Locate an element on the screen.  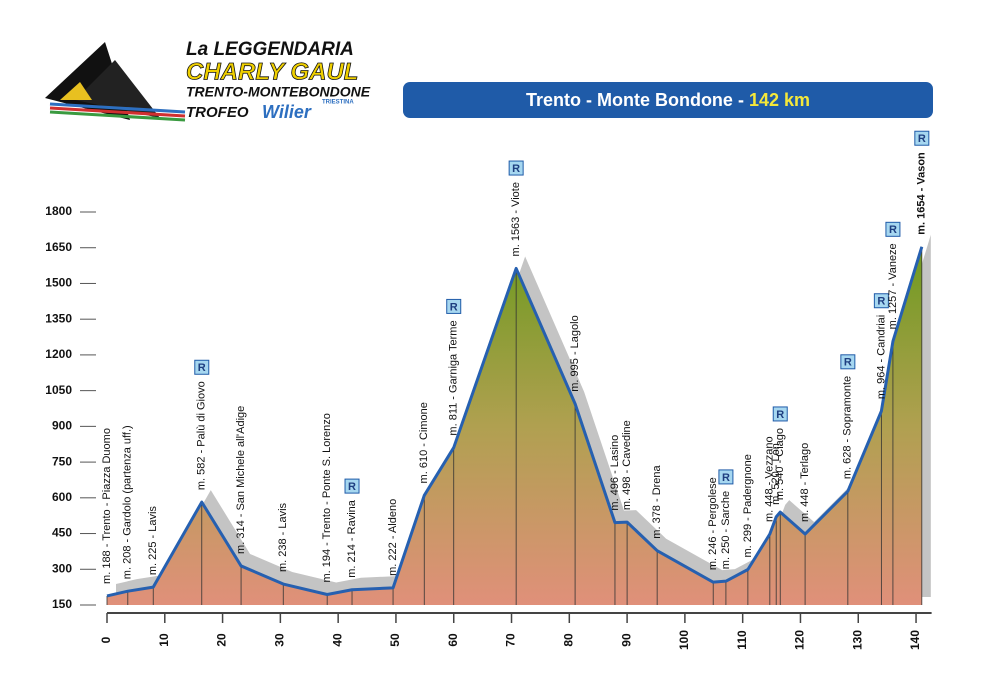
x-tick-label: 90 is located at coordinates (626, 640).